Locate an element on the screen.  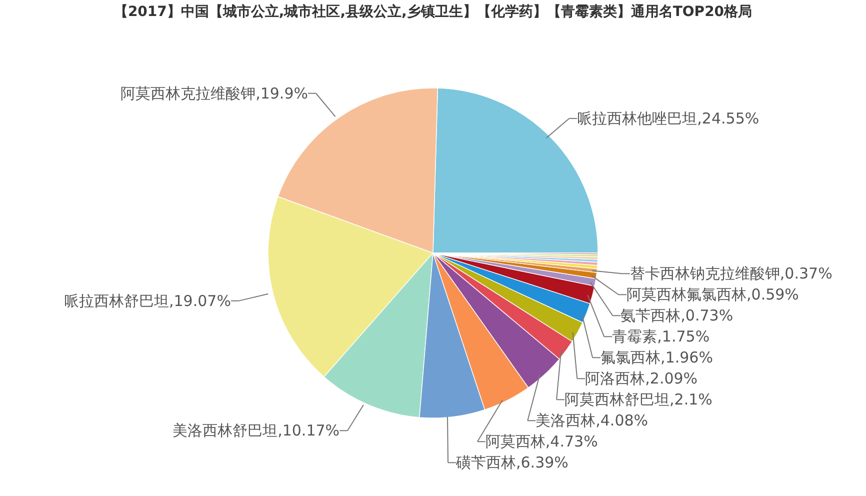
slice-label: 美洛西林舒巴坦,10.17% is located at coordinates (256, 431).